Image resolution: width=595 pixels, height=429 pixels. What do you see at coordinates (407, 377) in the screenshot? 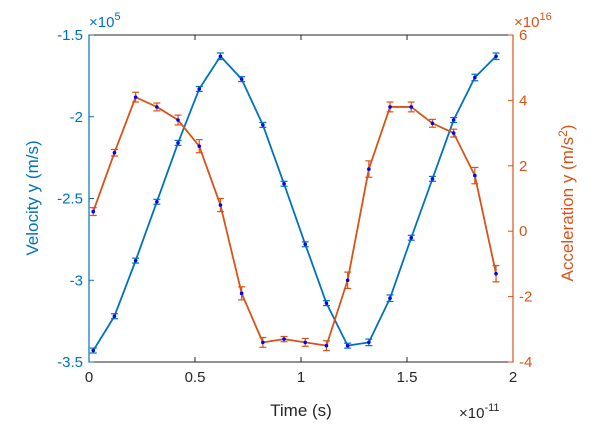
I see `x-tick-label: 1.5` at bounding box center [407, 377].